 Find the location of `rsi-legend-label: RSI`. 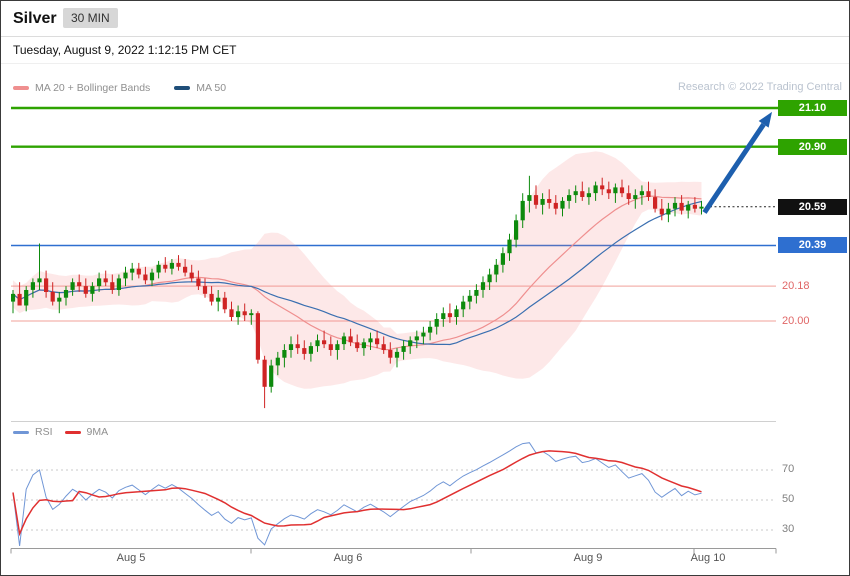

rsi-legend-label: RSI is located at coordinates (44, 432).